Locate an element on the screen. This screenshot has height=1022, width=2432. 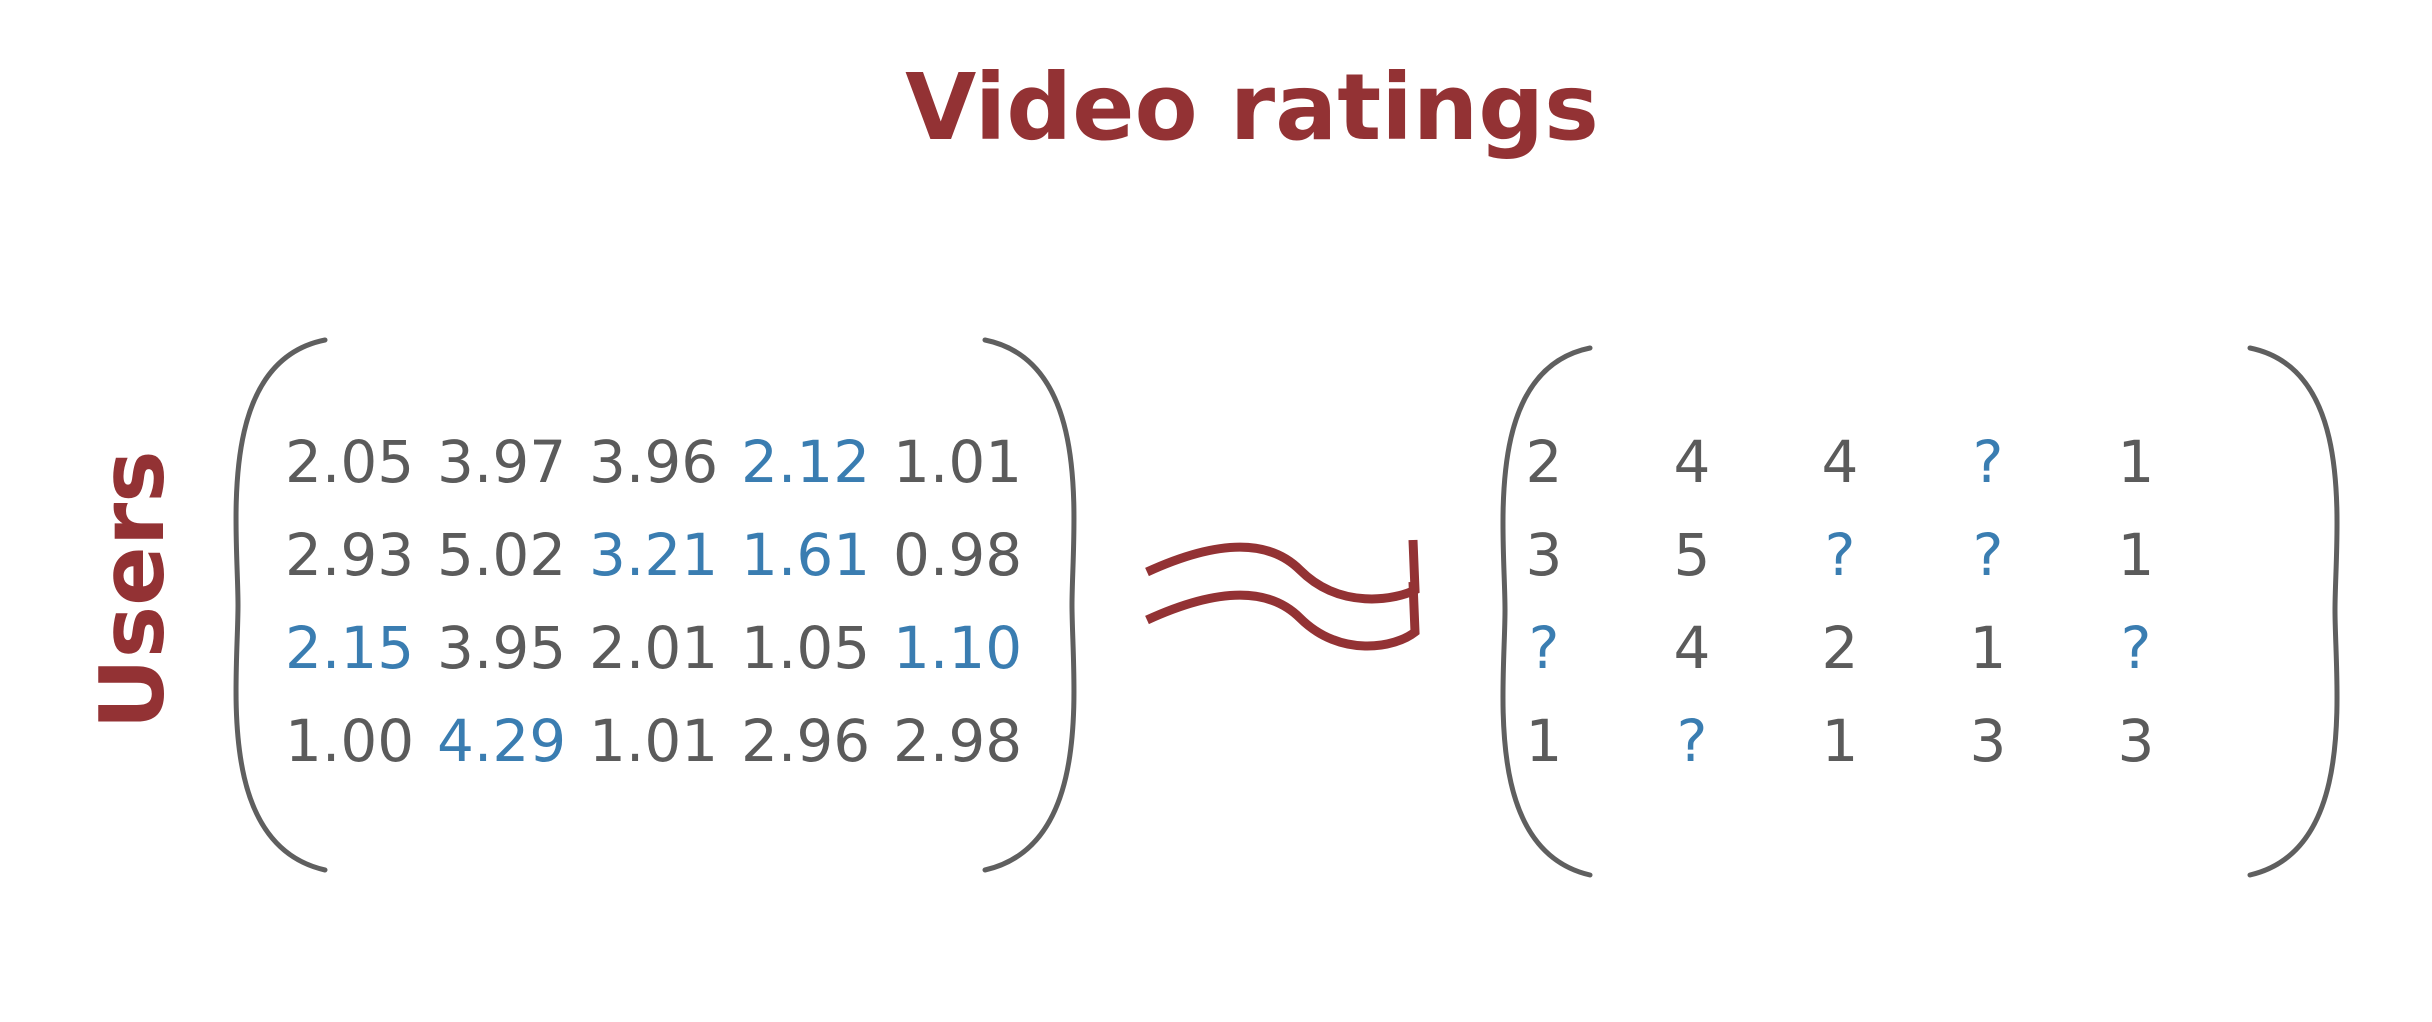
matrix-cell: 1.10 is located at coordinates (958, 647).